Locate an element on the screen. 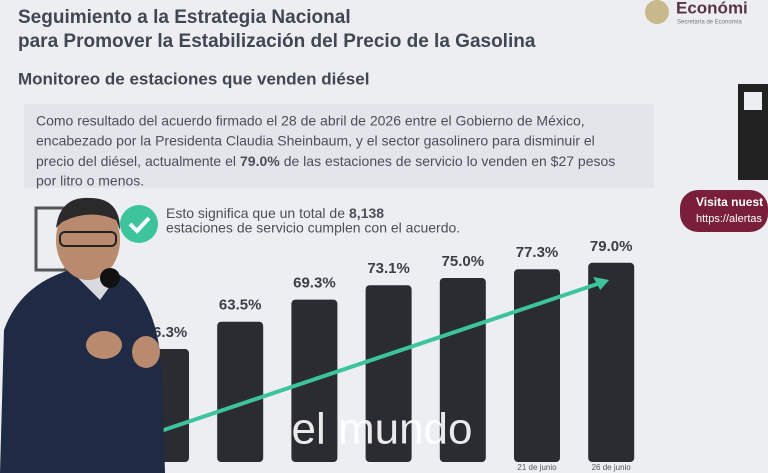 This screenshot has width=768, height=473. glasses is located at coordinates (88, 239).